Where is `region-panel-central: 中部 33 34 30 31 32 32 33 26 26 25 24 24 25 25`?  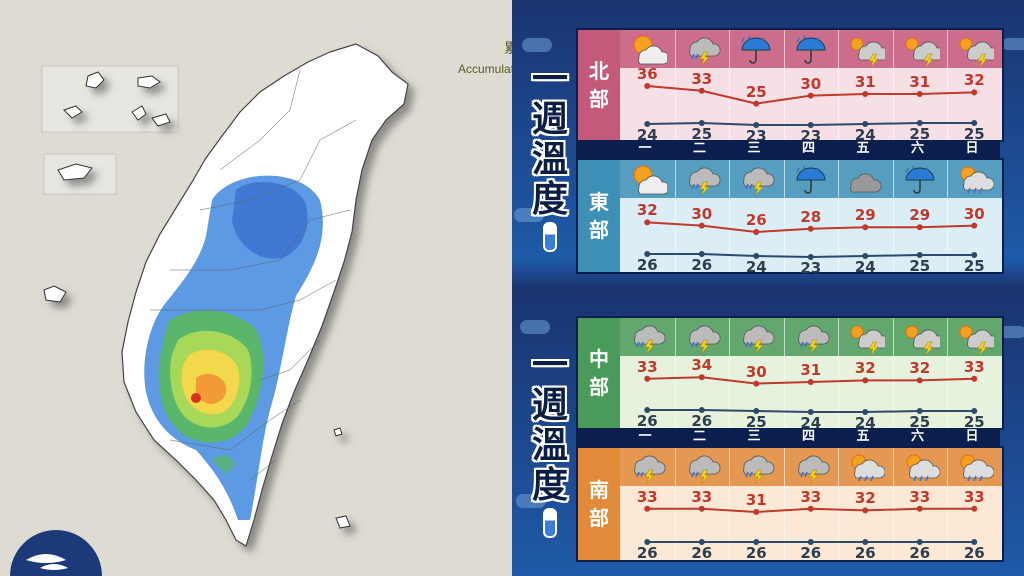 region-panel-central: 中部 33 34 30 31 32 32 33 26 26 25 24 24 25 25 is located at coordinates (790, 374).